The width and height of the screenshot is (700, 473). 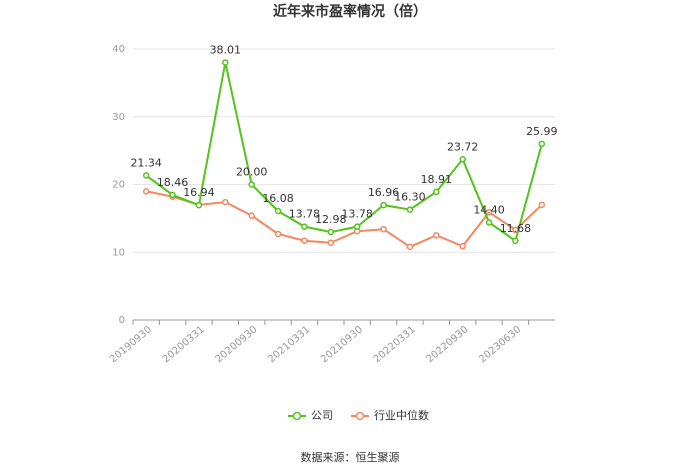 What do you see at coordinates (542, 131) in the screenshot?
I see `data-label: 25.99` at bounding box center [542, 131].